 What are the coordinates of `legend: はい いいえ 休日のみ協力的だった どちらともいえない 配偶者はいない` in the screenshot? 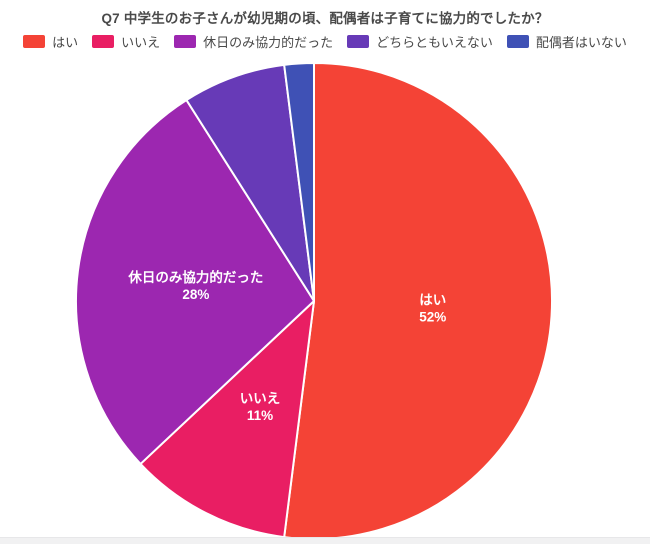 It's located at (325, 41).